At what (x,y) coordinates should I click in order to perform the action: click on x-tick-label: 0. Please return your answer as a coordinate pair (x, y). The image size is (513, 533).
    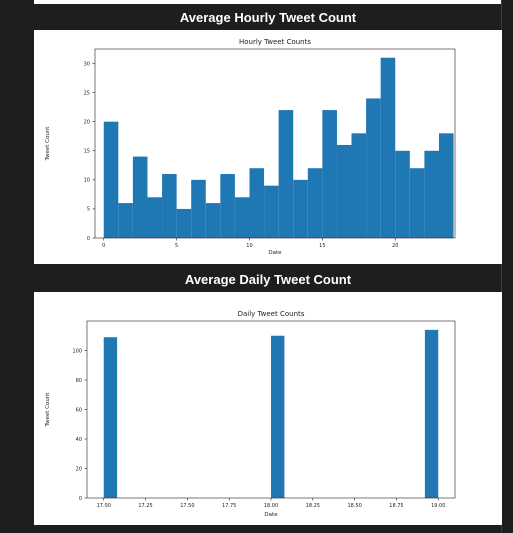
    Looking at the image, I should click on (103, 246).